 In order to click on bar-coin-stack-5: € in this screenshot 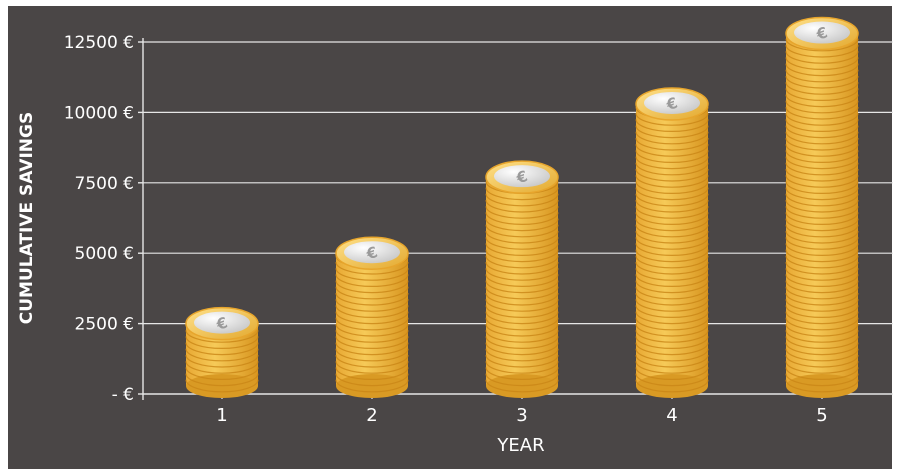, I will do `click(822, 207)`.